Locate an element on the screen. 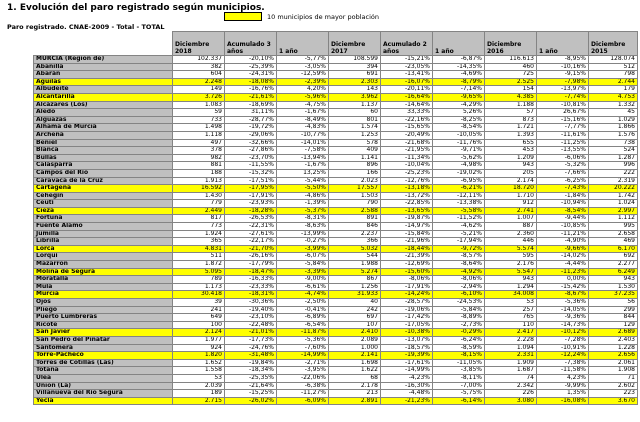  table-cell: 365 is located at coordinates (198, 241).